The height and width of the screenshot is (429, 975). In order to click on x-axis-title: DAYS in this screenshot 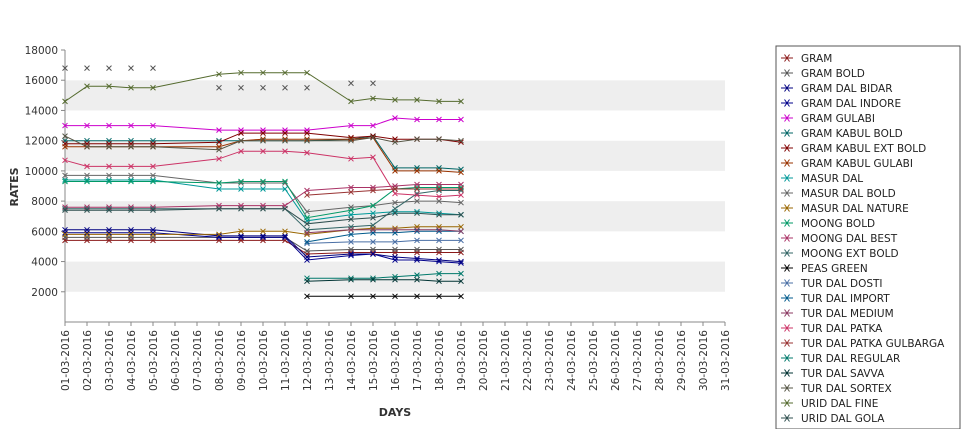, I will do `click(395, 412)`.